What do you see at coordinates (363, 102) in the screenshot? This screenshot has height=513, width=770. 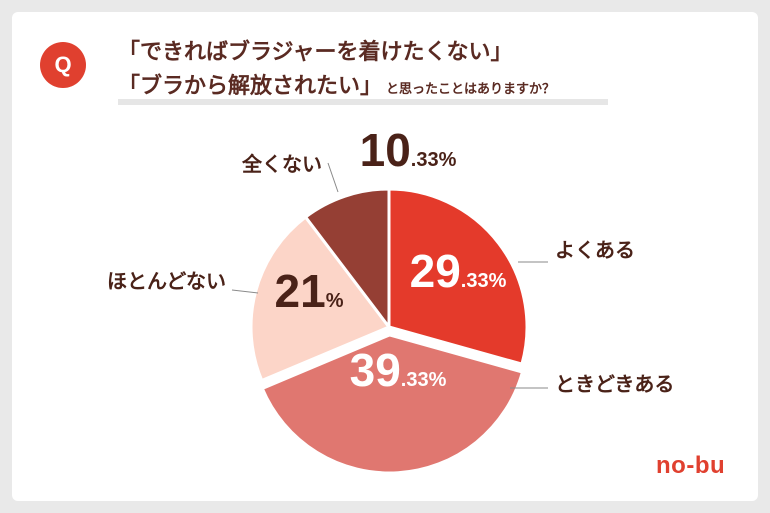 I see `question-underline` at bounding box center [363, 102].